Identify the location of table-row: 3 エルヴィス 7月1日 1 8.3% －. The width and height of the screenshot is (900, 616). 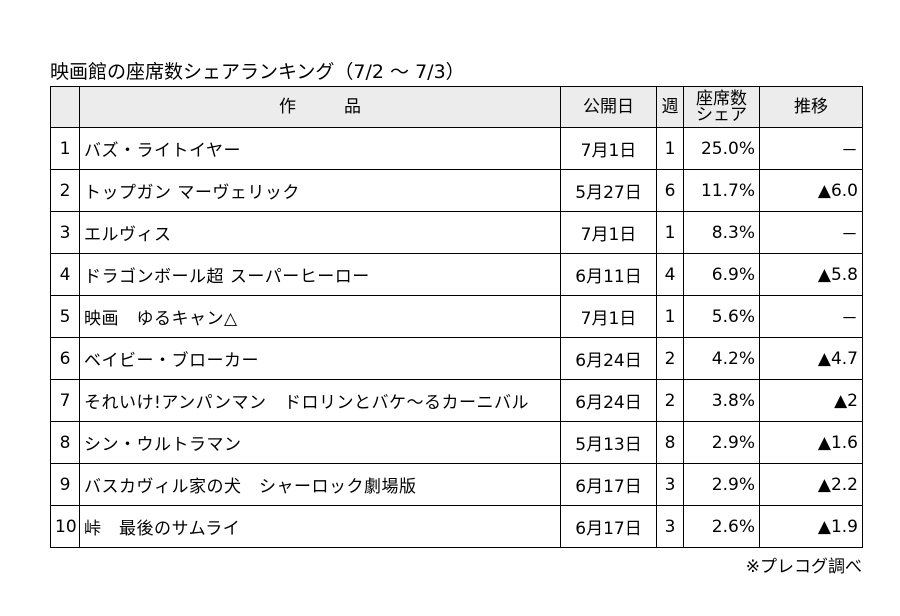
(456, 232).